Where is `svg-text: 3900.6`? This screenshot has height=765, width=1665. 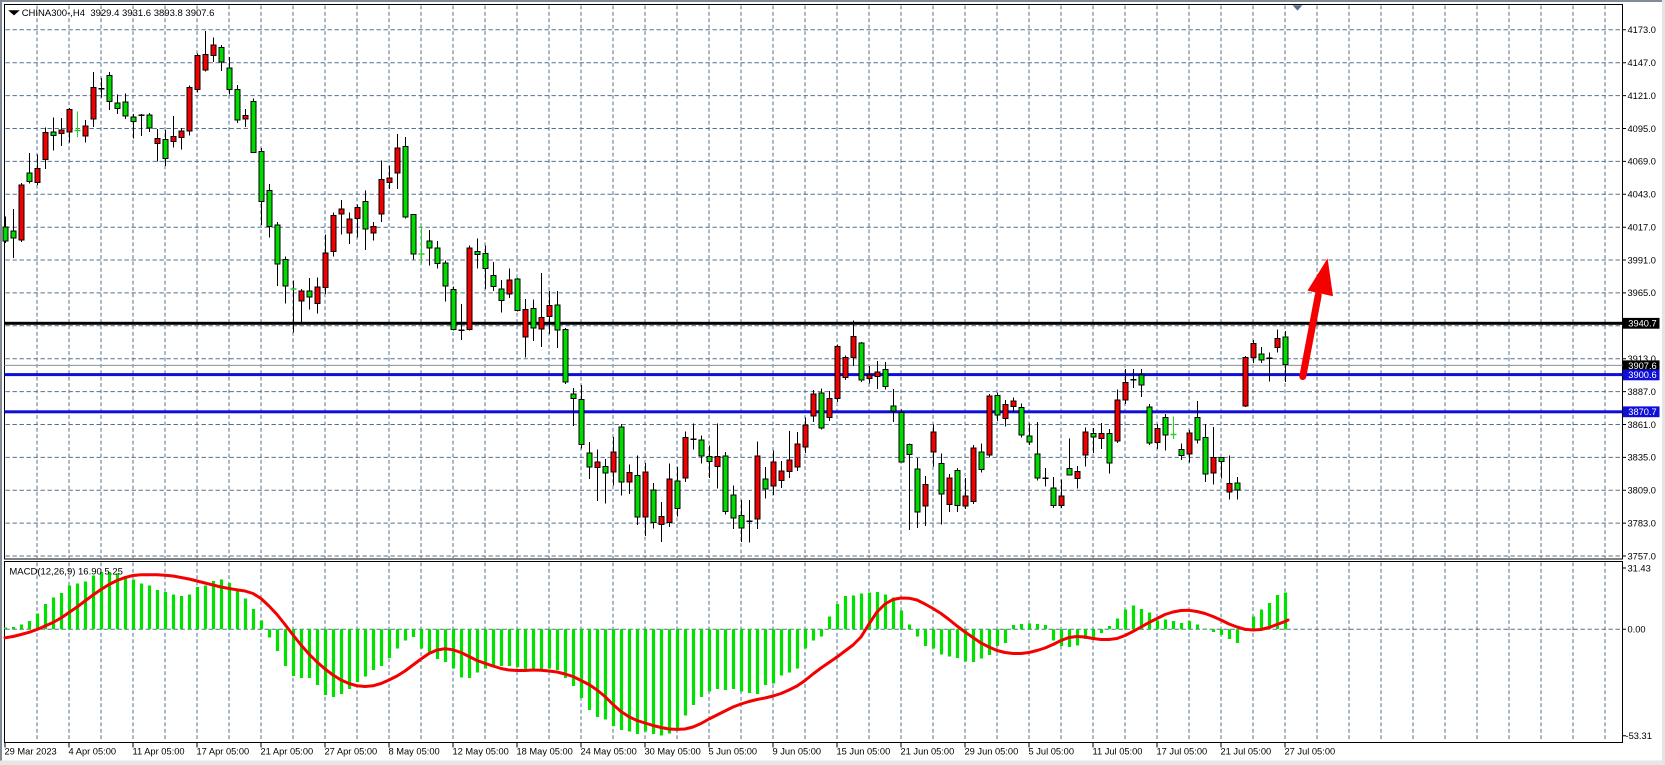
svg-text: 3900.6 is located at coordinates (1642, 375).